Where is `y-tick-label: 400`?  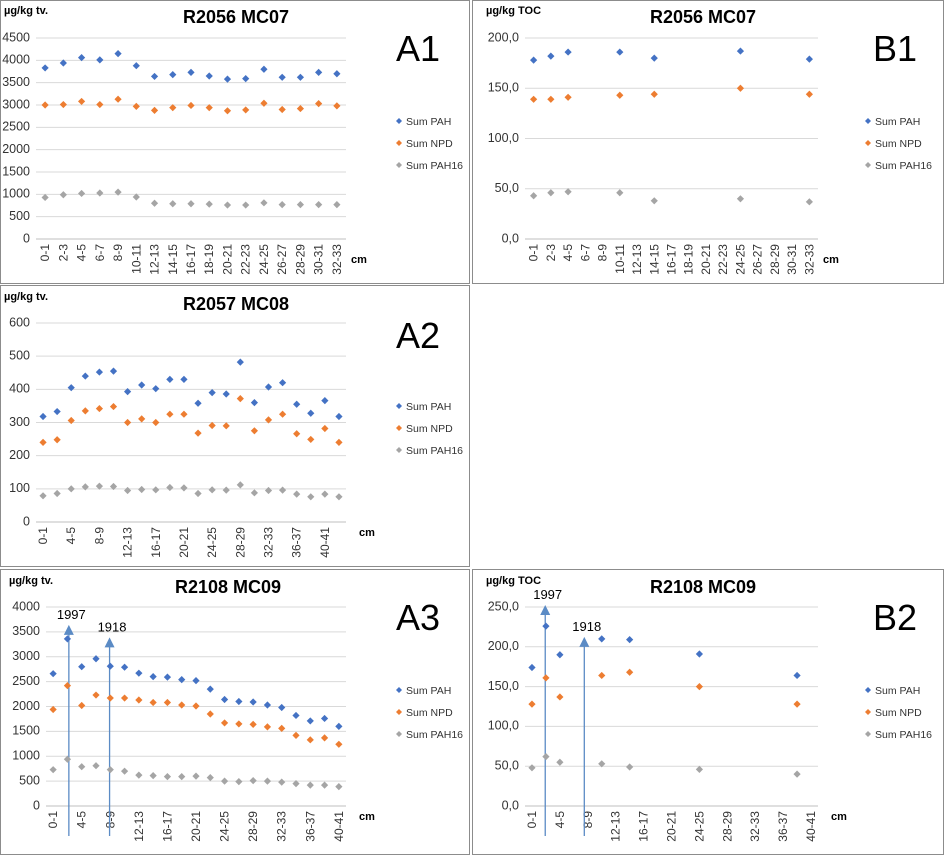 y-tick-label: 400 is located at coordinates (19, 389).